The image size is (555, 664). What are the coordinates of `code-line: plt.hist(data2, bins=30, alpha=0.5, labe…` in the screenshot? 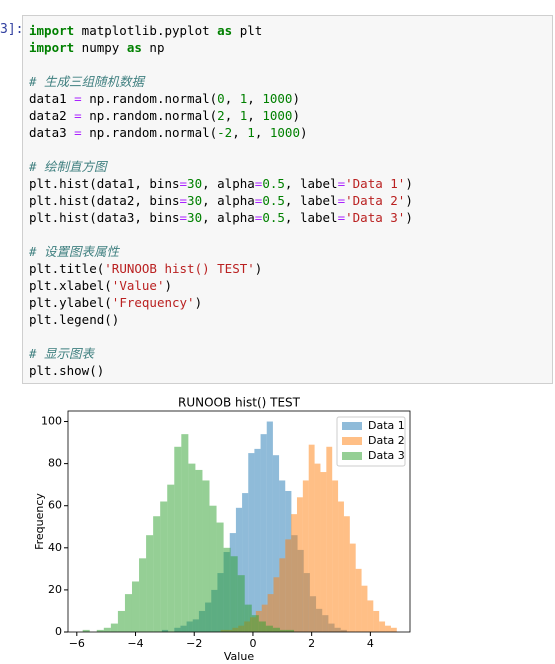 It's located at (221, 200).